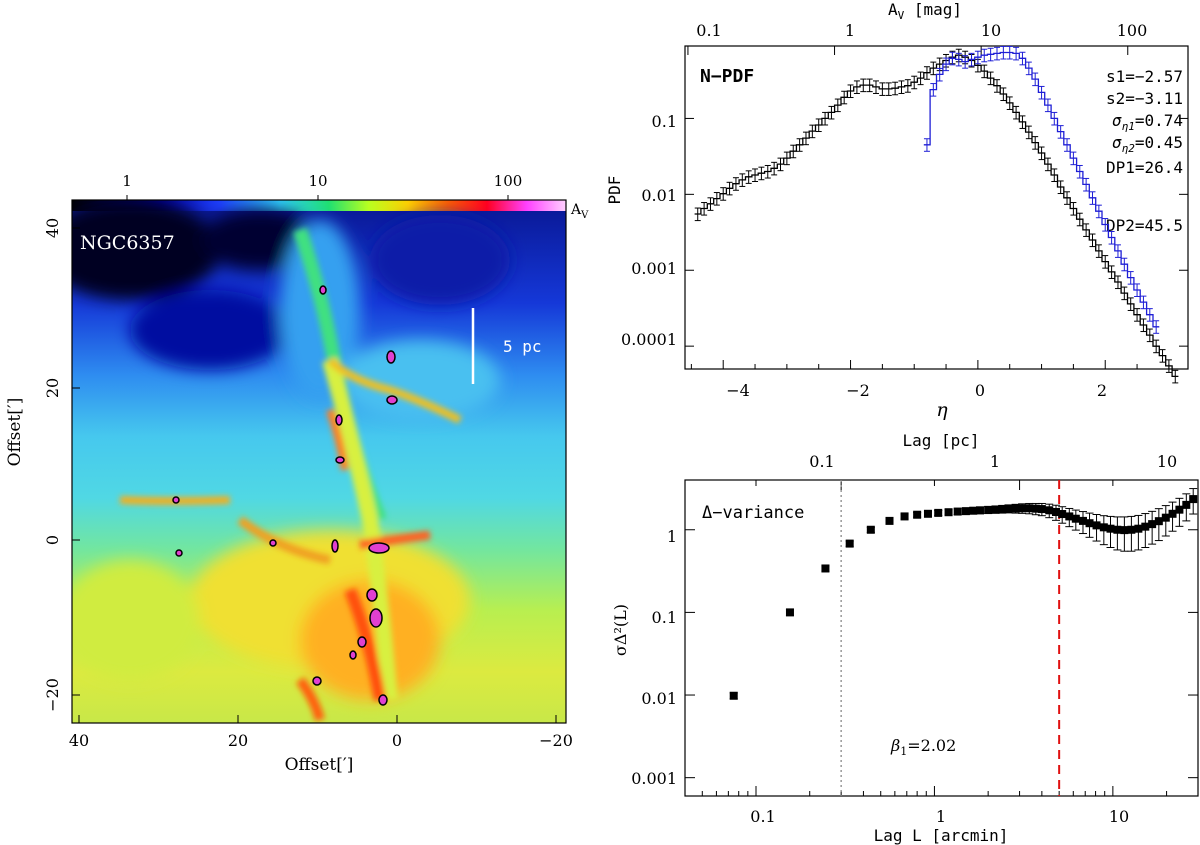 The width and height of the screenshot is (1200, 845). What do you see at coordinates (942, 410) in the screenshot?
I see `npdf-x-axis-label: η` at bounding box center [942, 410].